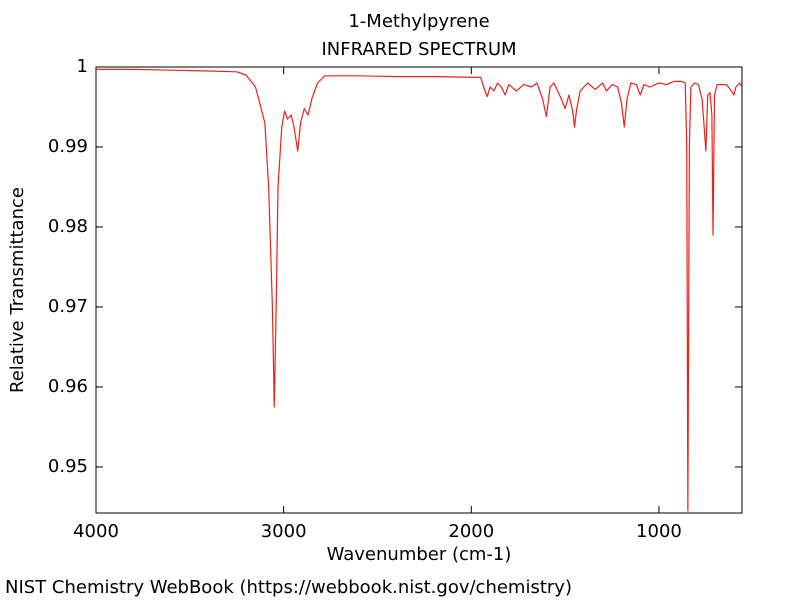 This screenshot has width=800, height=600. I want to click on chart-subtitle: INFRARED SPECTRUM, so click(418, 49).